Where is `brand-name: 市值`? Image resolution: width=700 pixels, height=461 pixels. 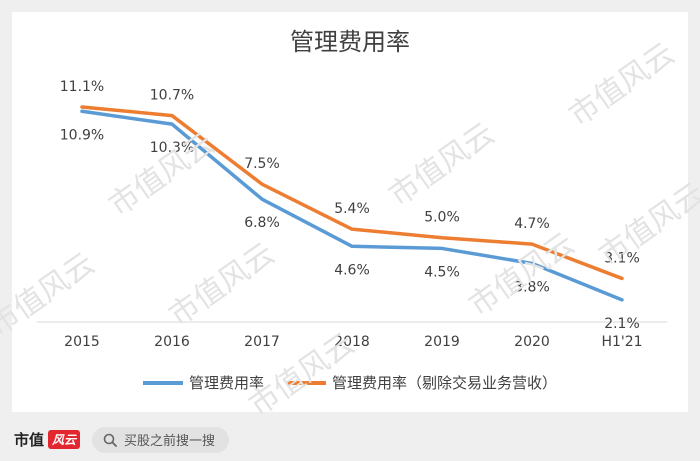 brand-name: 市值 is located at coordinates (29, 440).